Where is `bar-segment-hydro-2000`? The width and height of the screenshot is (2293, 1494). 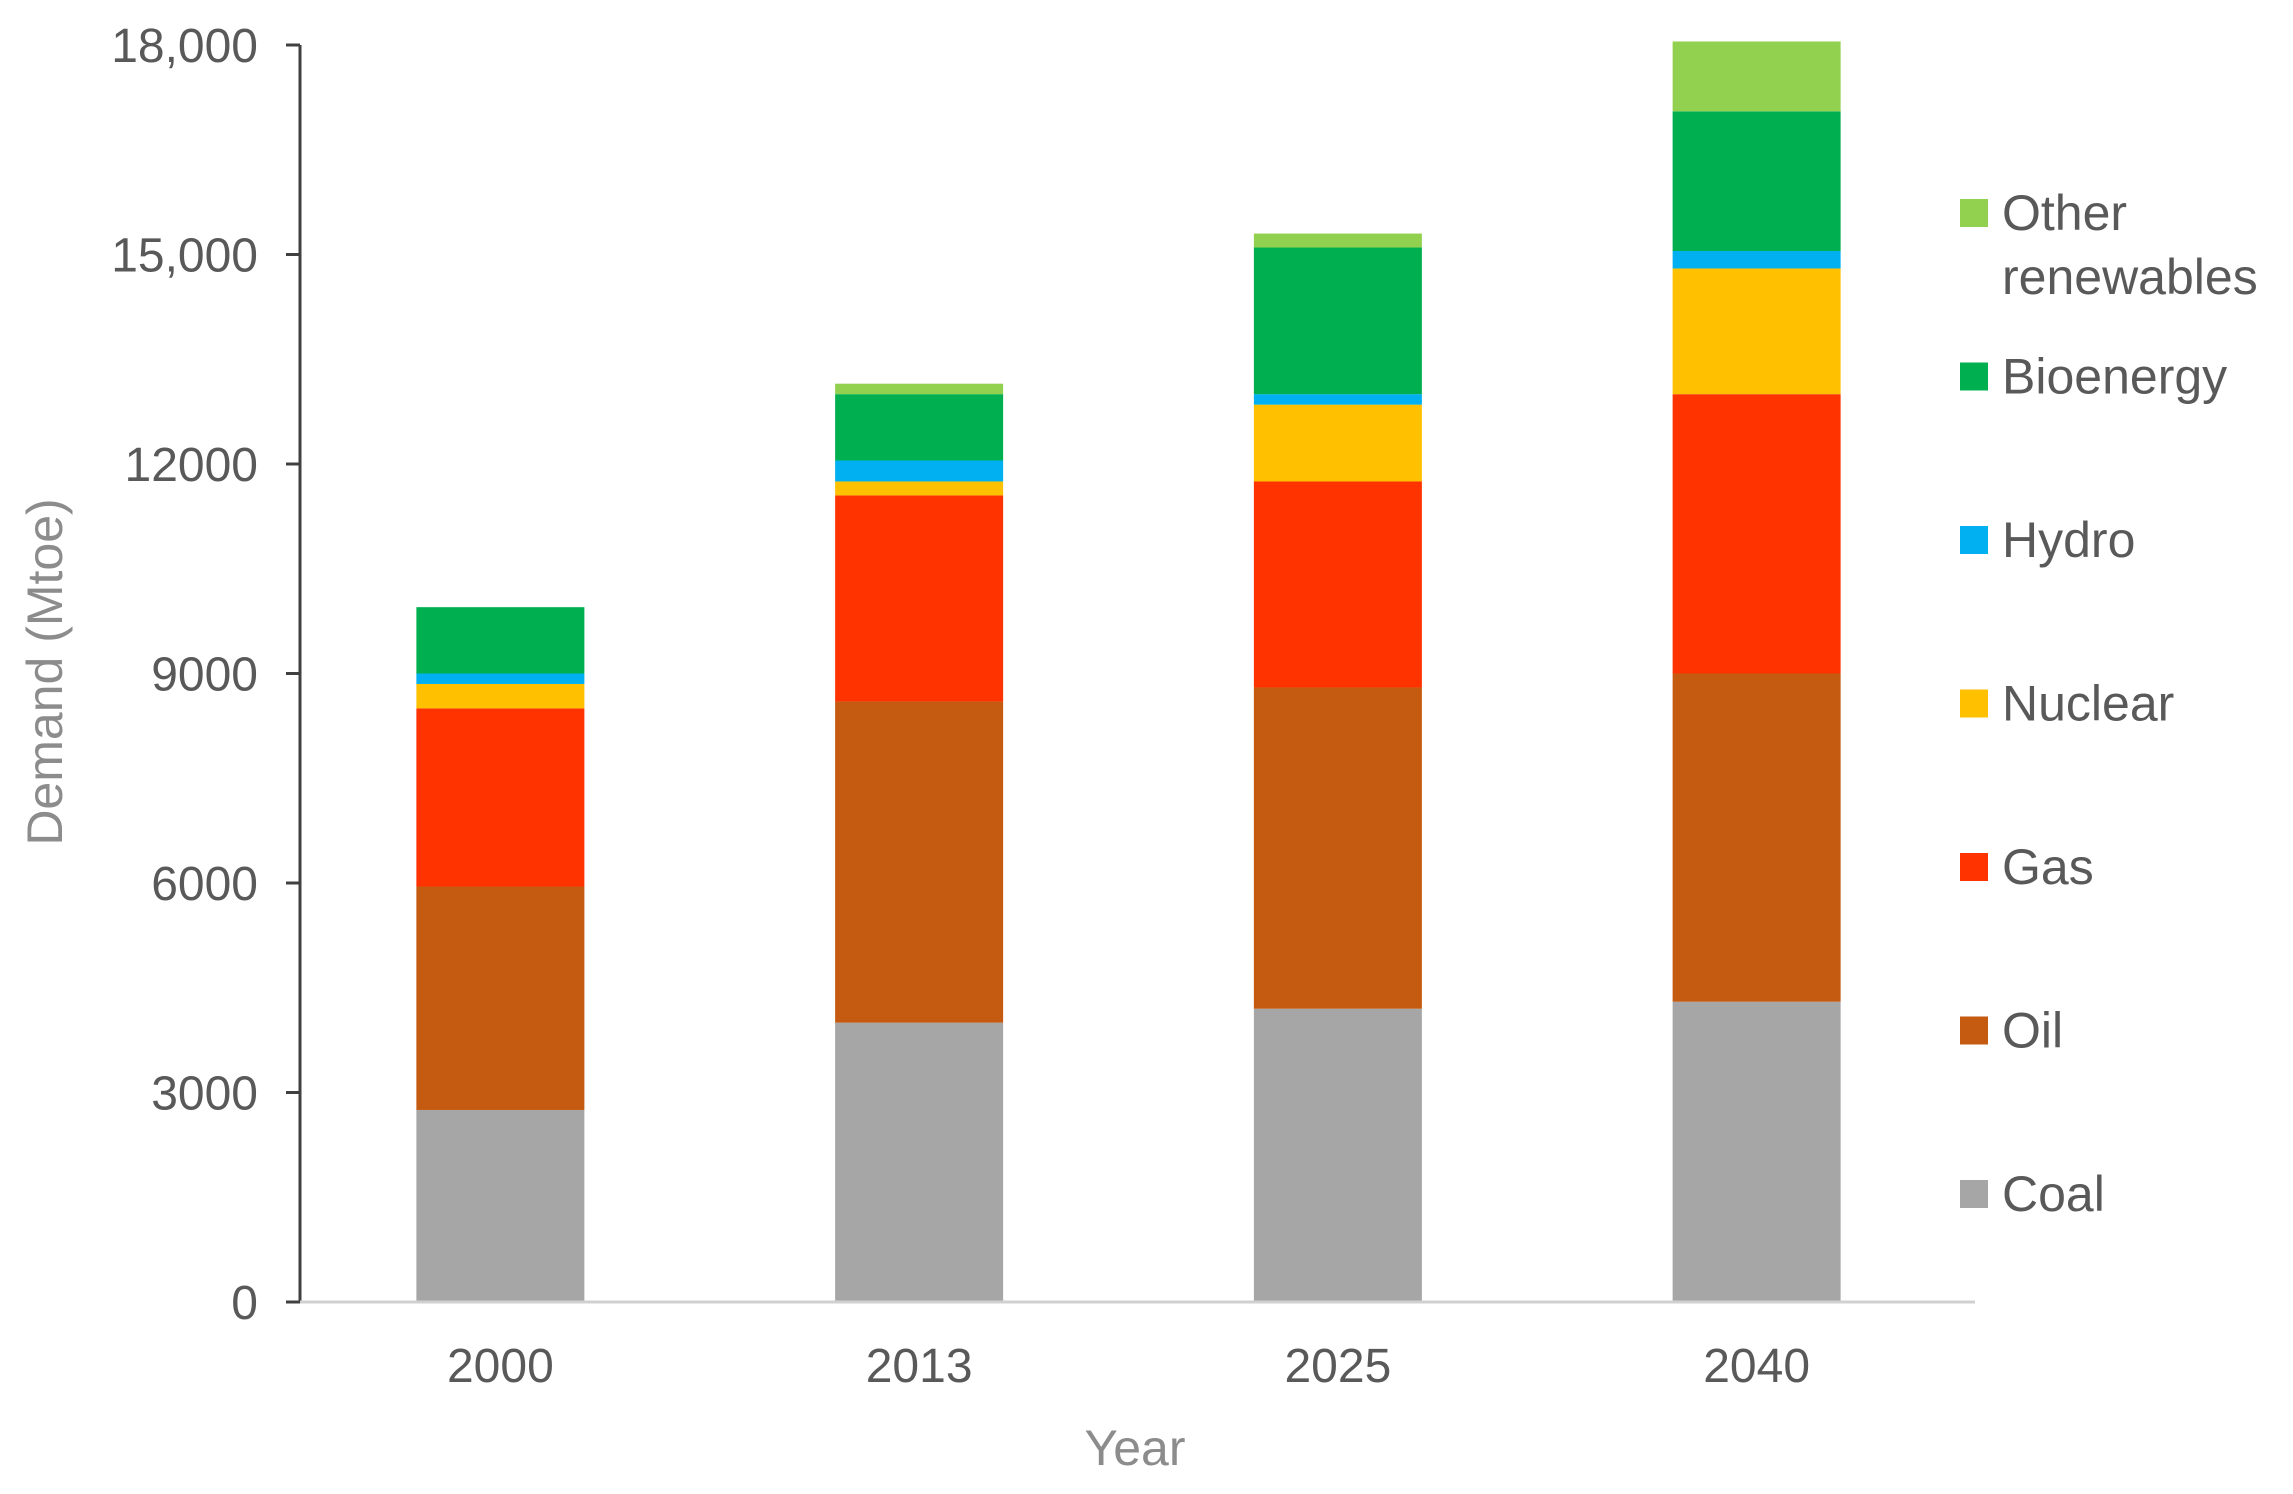 bar-segment-hydro-2000 is located at coordinates (500, 678).